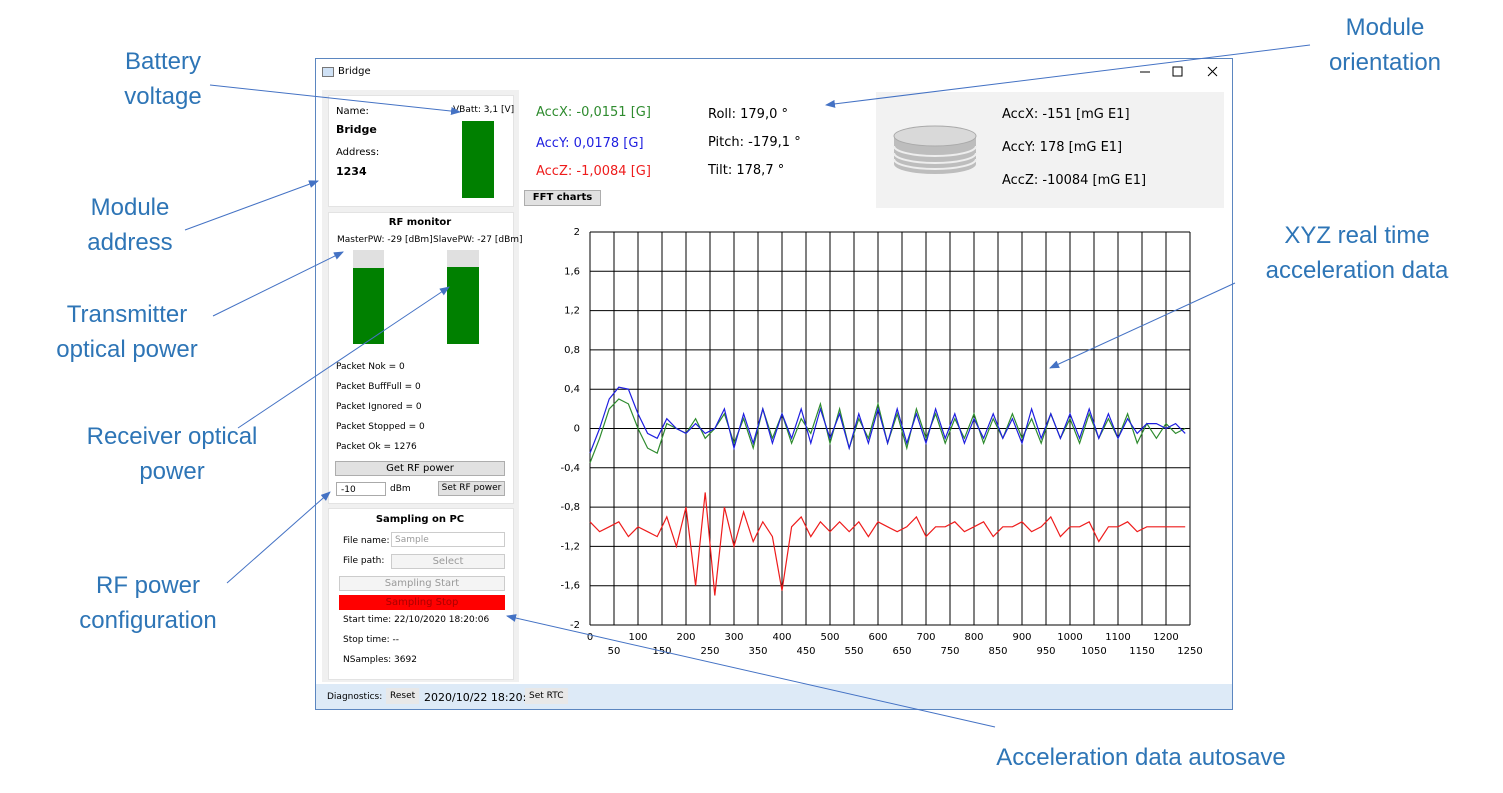  Describe the element at coordinates (805, 651) in the screenshot. I see `x-tick-label: 450` at that location.